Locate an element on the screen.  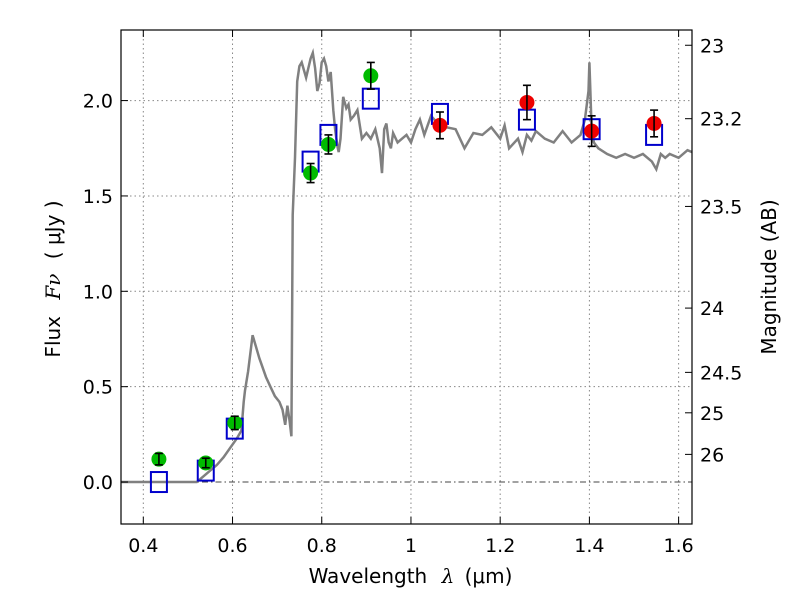
magnitude-tick-label: 23 is located at coordinates (712, 46).